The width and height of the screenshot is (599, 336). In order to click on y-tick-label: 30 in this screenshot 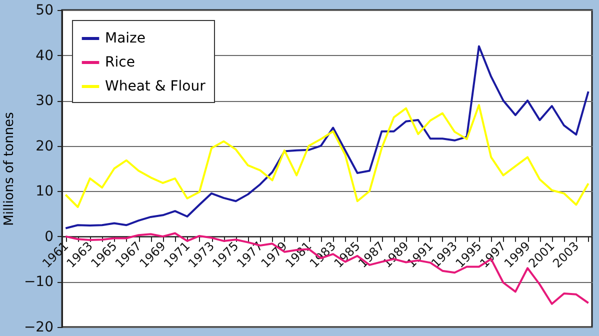, I will do `click(45, 101)`.